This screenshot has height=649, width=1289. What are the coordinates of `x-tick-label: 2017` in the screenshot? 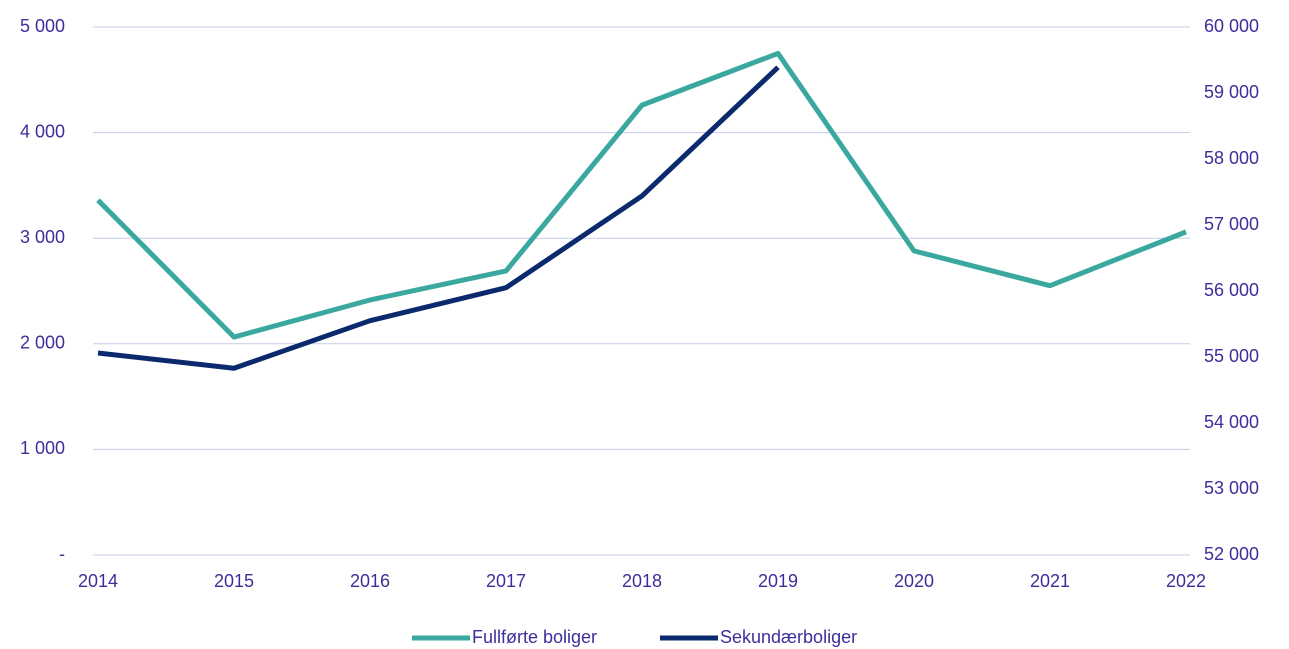 It's located at (506, 581).